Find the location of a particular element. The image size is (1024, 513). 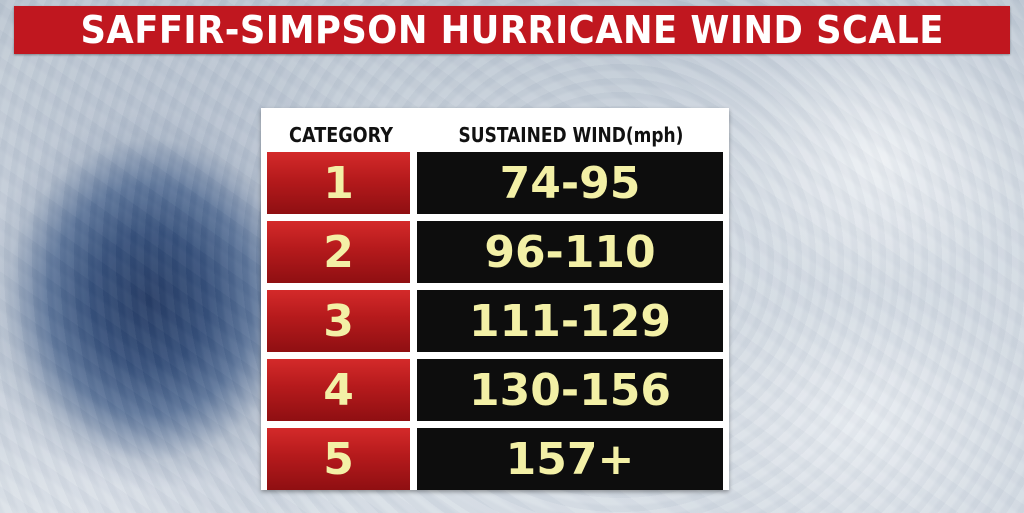

table-row: 4 130-156 is located at coordinates (495, 390).